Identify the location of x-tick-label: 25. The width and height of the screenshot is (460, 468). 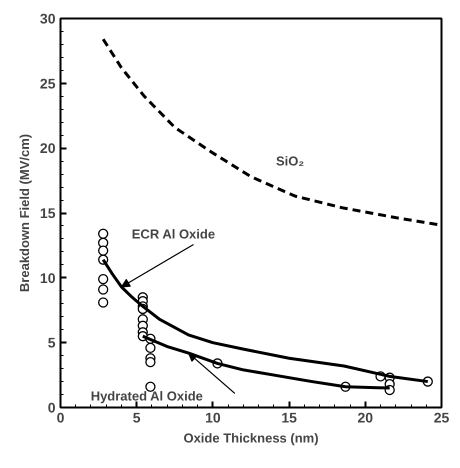
(442, 418).